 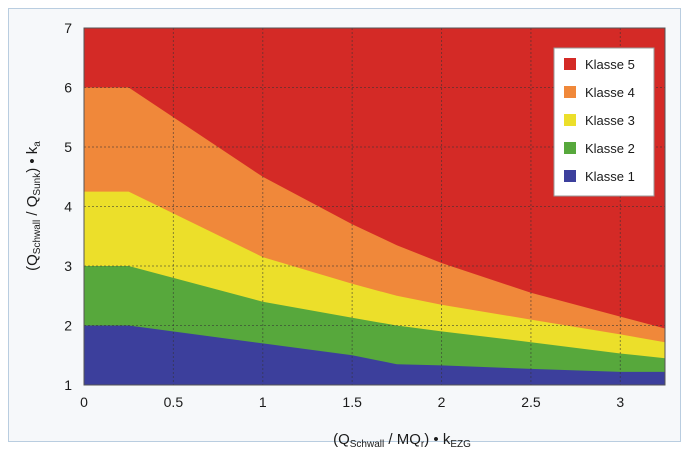 What do you see at coordinates (610, 120) in the screenshot?
I see `legend-label-klasse-3: Klasse 3` at bounding box center [610, 120].